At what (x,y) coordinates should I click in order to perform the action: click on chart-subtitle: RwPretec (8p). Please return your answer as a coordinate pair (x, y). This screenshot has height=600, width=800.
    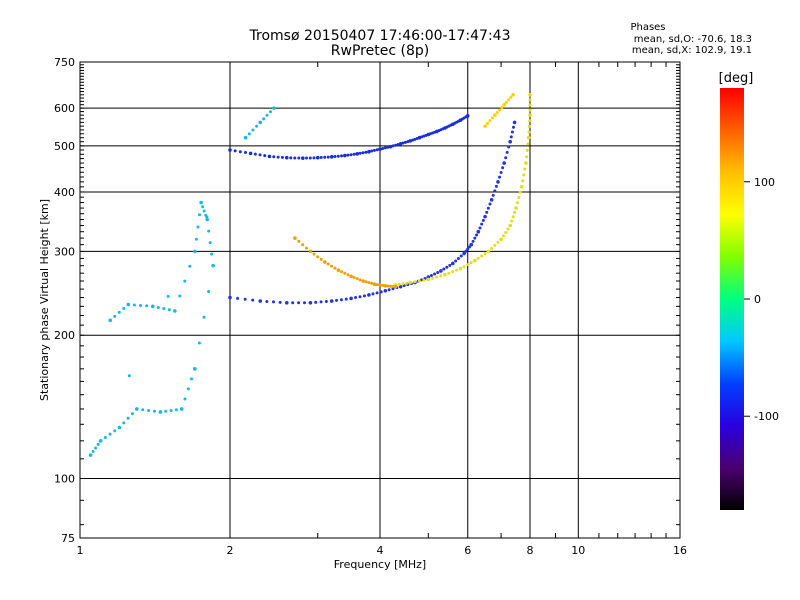
    Looking at the image, I should click on (380, 51).